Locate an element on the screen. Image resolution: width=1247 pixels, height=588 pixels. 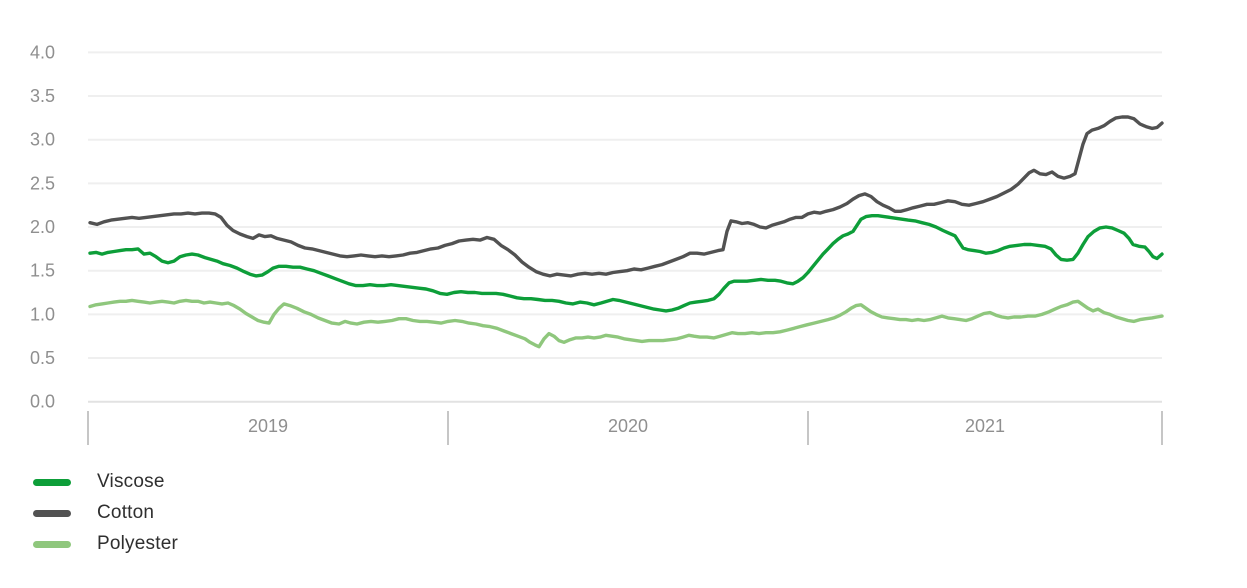
y-axis-tick-label: 0.5 is located at coordinates (42, 358).